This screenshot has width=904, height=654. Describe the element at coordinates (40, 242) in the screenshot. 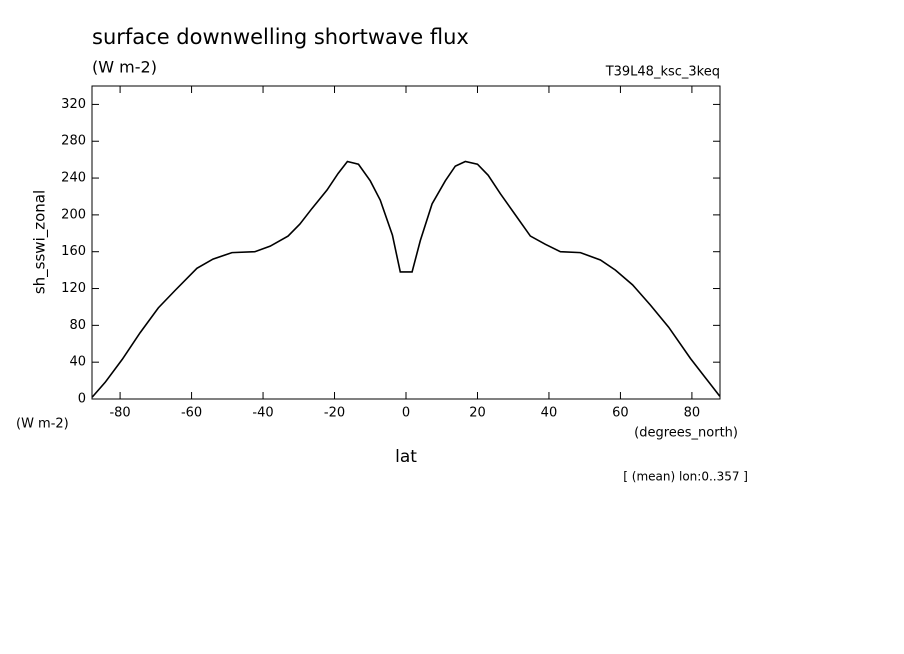

I see `y-axis-label: sh_sswi_zonal` at that location.